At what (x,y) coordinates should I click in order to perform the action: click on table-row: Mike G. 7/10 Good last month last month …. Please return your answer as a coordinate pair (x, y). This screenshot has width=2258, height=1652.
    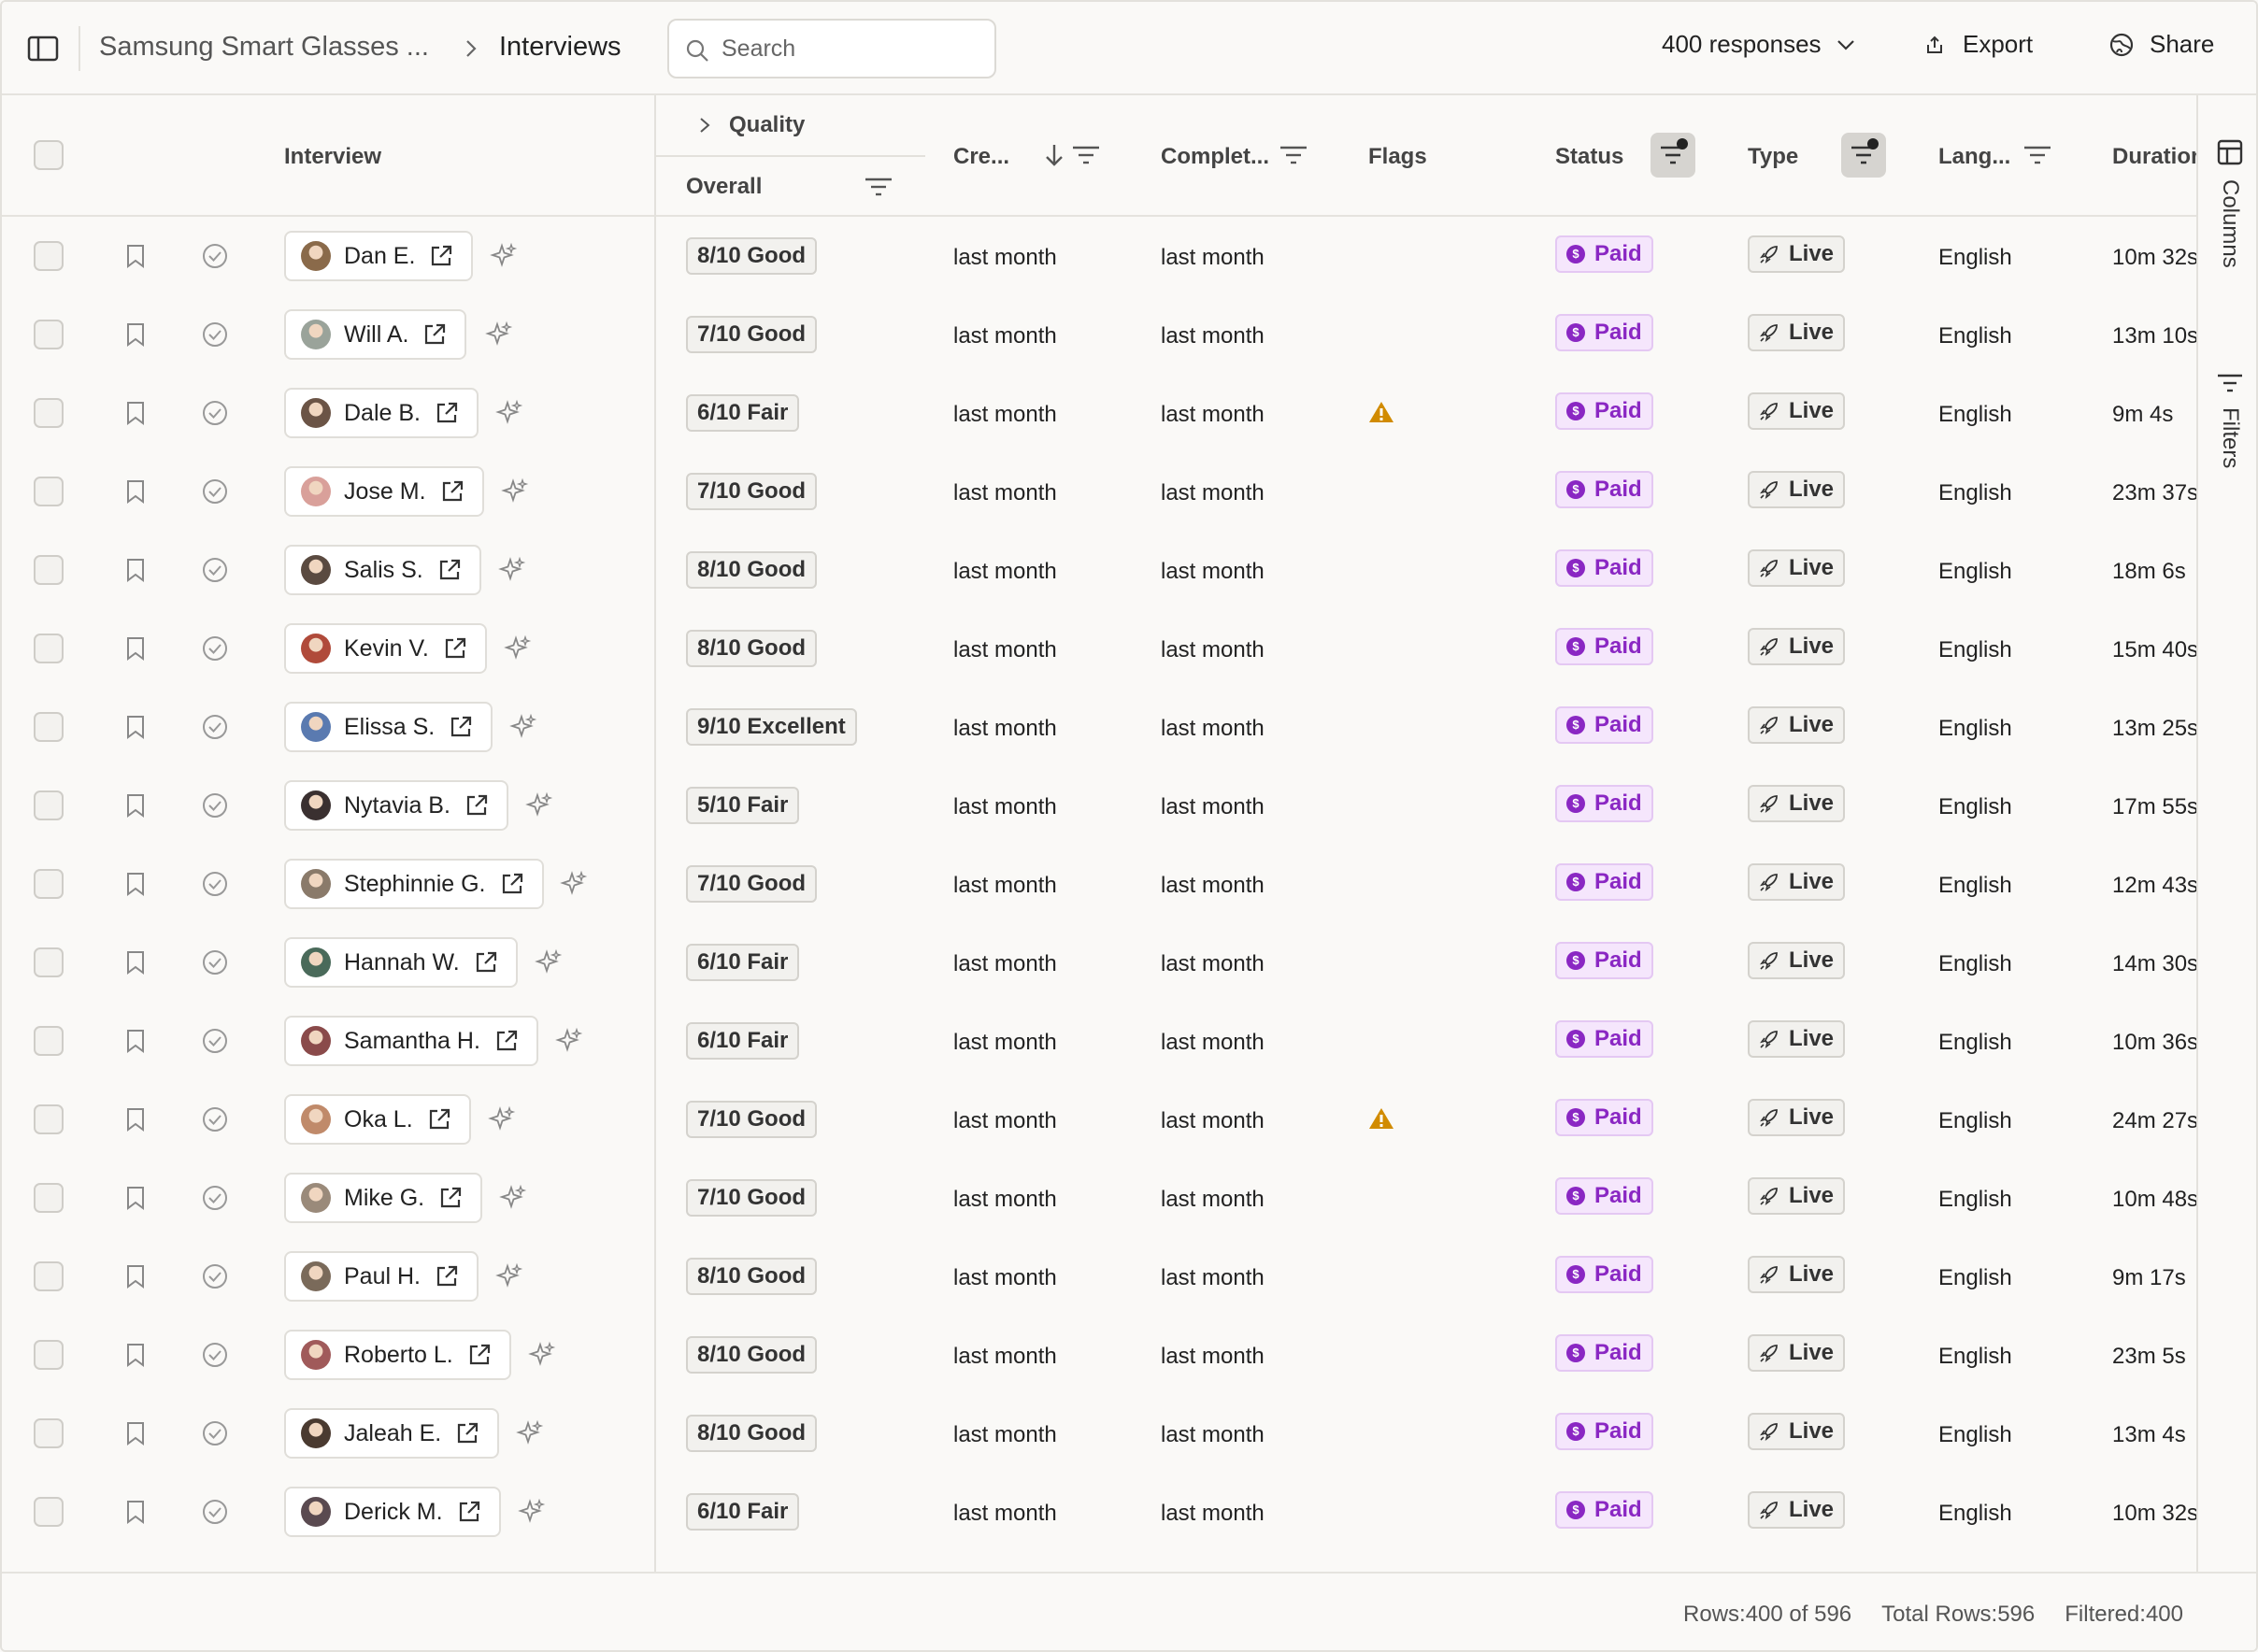
    Looking at the image, I should click on (1100, 1198).